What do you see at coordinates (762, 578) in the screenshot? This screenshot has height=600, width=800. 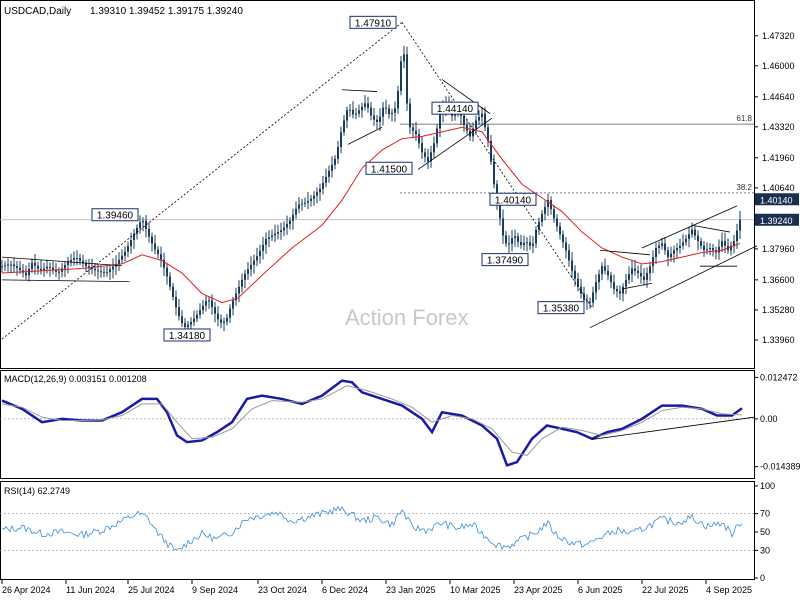 I see `rsi-tick-label: 0` at bounding box center [762, 578].